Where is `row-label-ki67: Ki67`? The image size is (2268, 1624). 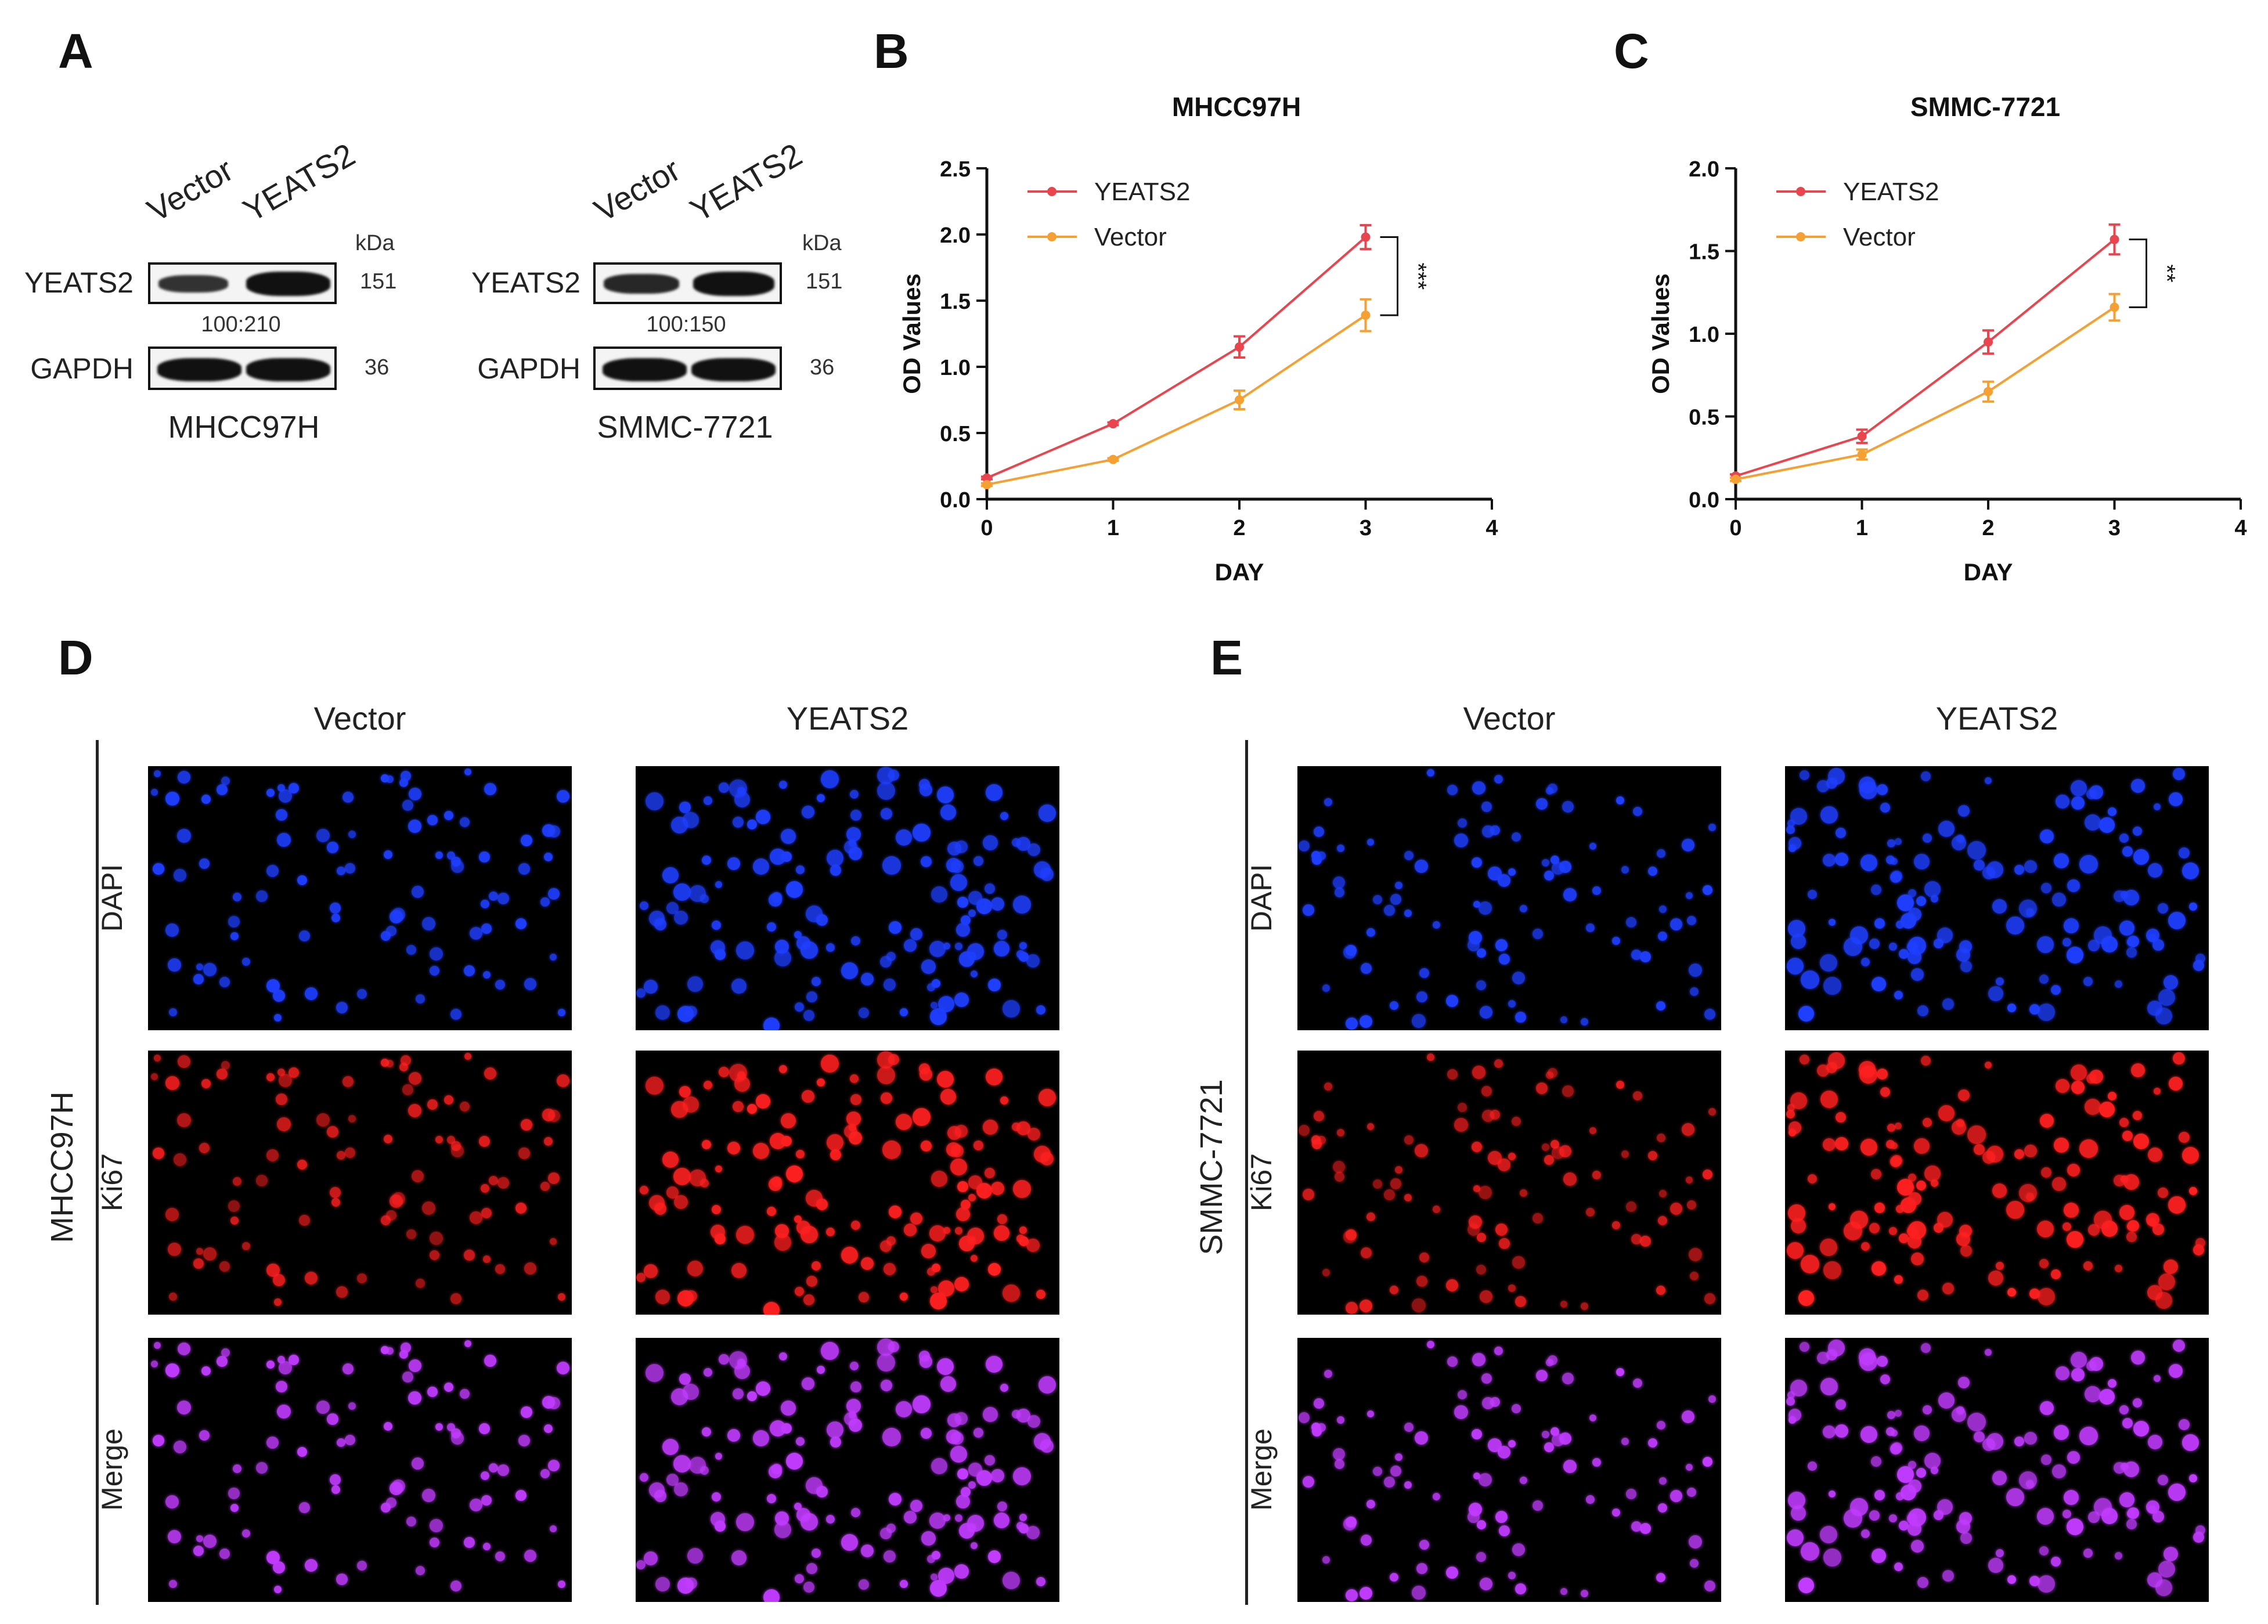 row-label-ki67: Ki67 is located at coordinates (1261, 1182).